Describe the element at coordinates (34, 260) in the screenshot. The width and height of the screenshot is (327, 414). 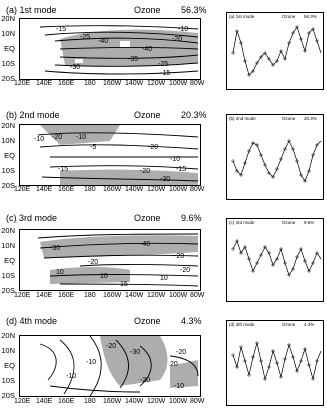
I see `land-c` at that location.